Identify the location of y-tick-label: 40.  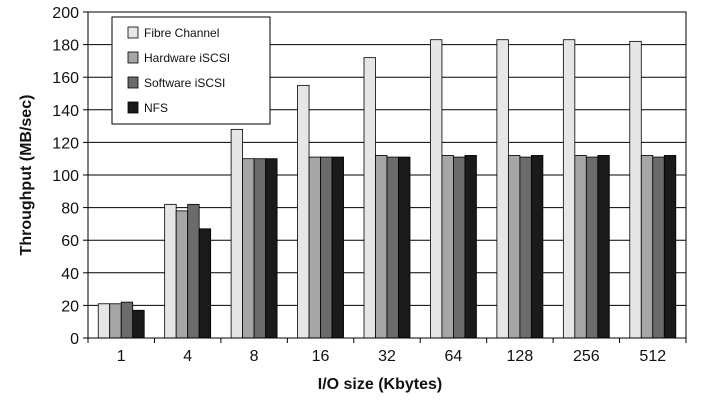
(70, 274).